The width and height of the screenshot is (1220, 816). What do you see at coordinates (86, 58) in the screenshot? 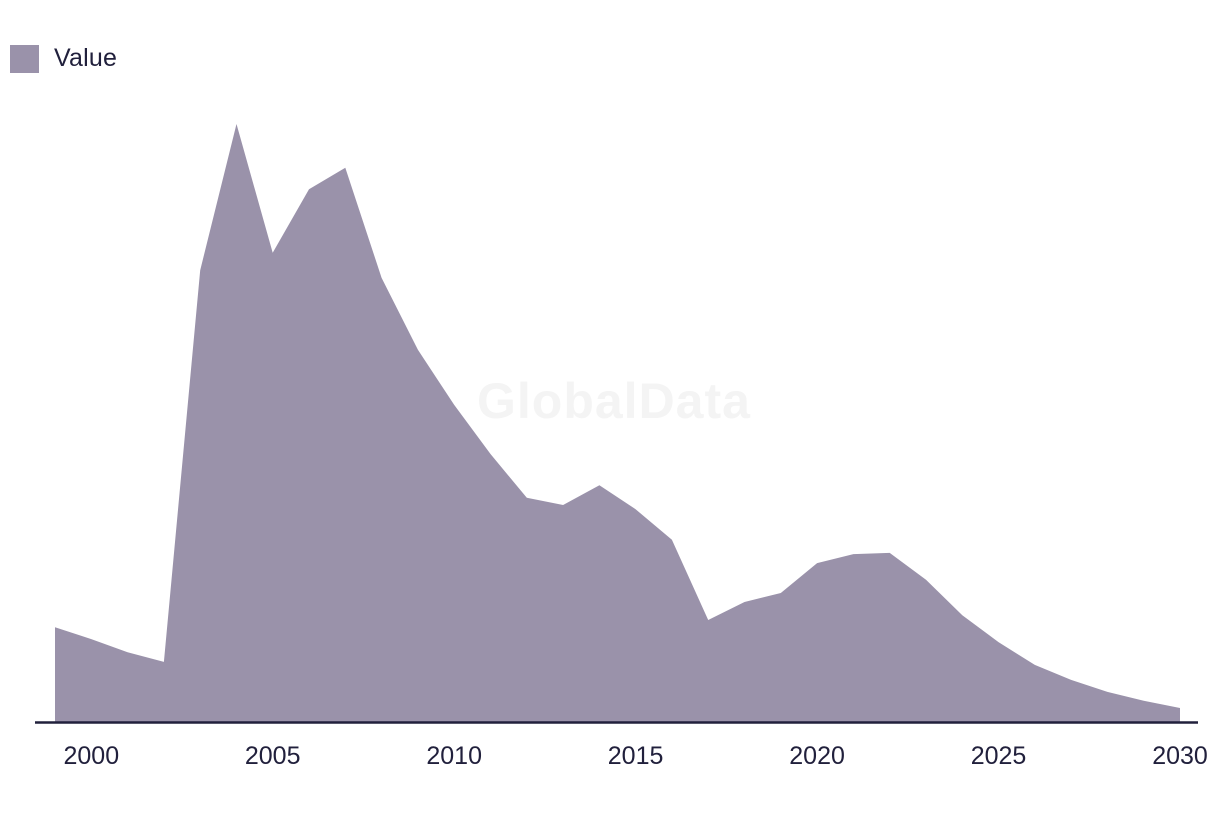
I see `legend-label: Value` at bounding box center [86, 58].